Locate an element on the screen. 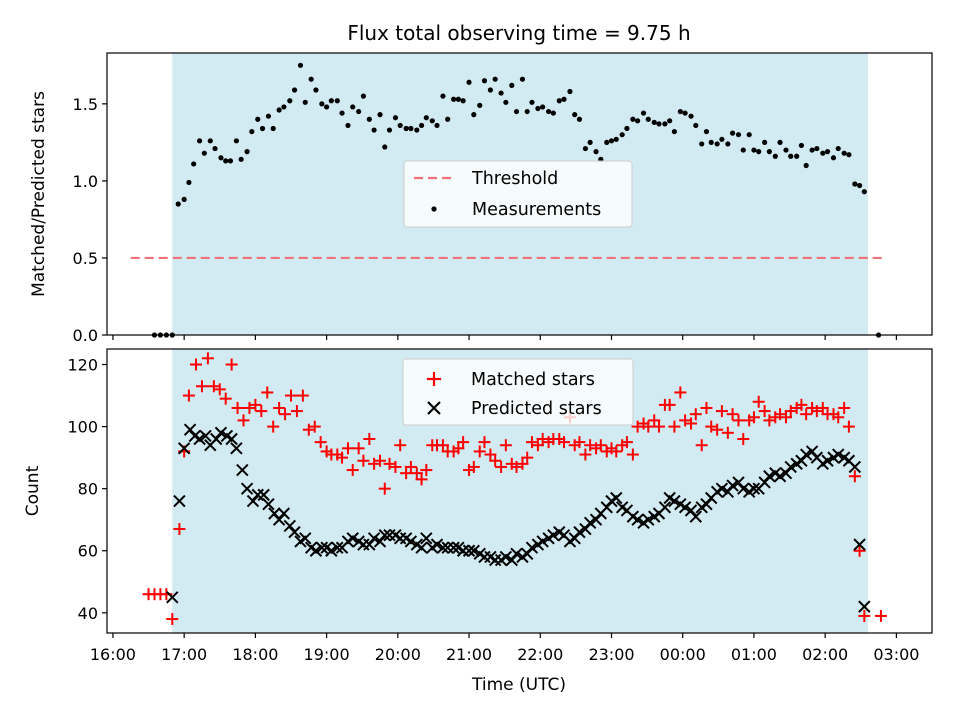  x-axis-label: Time (UTC) is located at coordinates (518, 685).